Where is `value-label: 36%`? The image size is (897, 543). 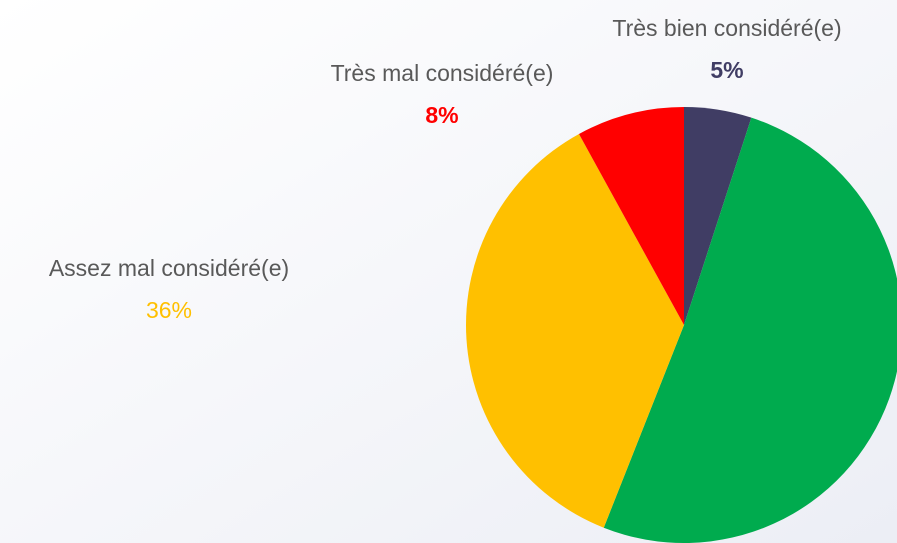
value-label: 36% is located at coordinates (169, 310).